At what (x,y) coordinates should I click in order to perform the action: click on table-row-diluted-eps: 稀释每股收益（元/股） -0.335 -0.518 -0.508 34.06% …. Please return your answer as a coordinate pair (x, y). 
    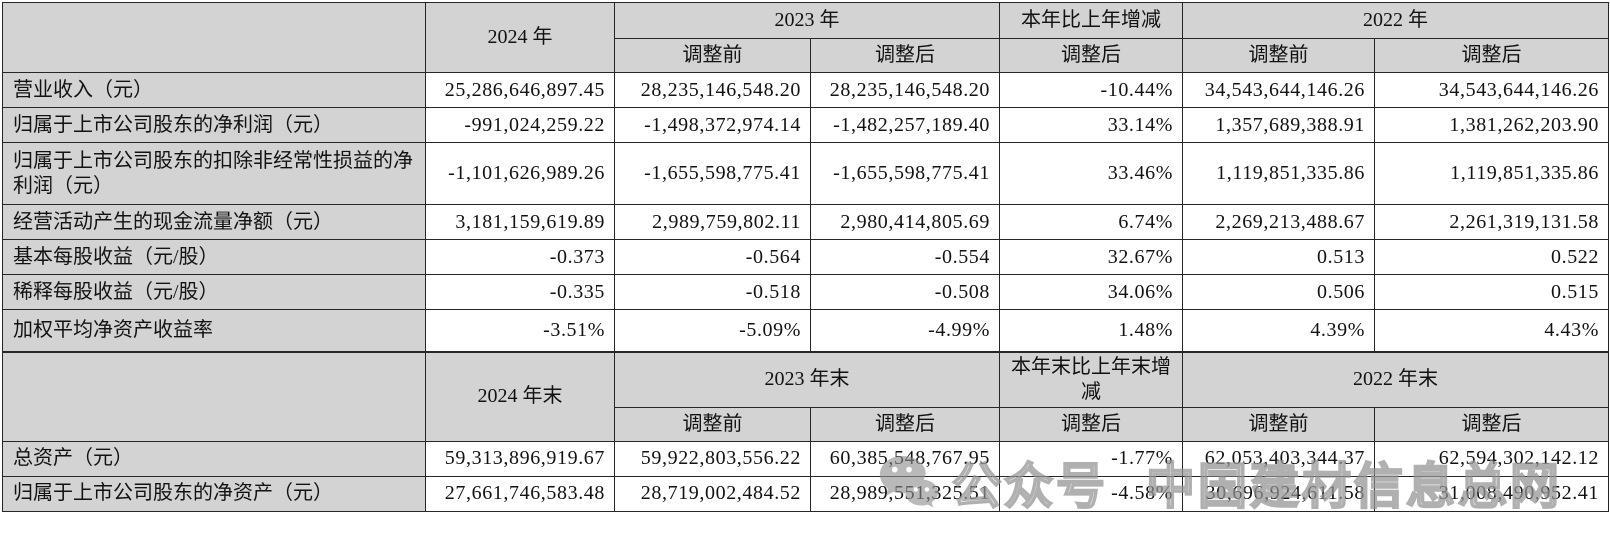
    Looking at the image, I should click on (805, 292).